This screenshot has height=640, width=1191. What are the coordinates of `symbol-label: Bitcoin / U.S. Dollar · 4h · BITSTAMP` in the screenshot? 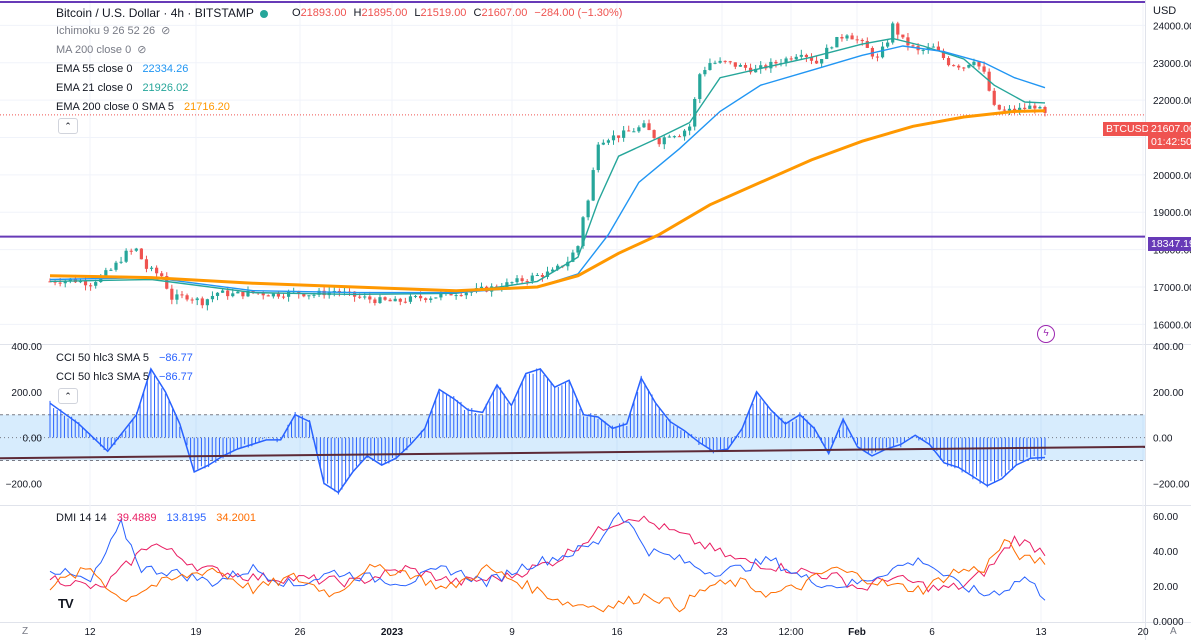 It's located at (155, 13).